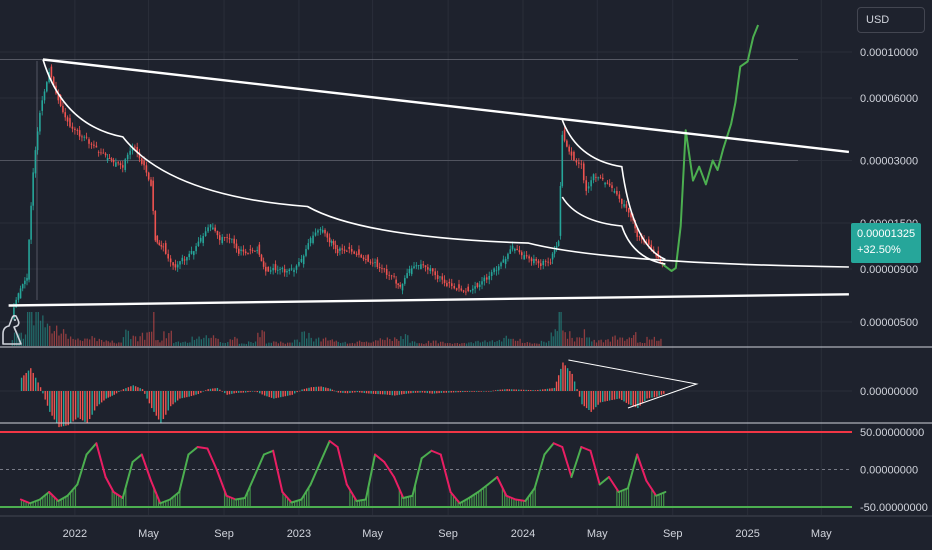 Image resolution: width=932 pixels, height=550 pixels. I want to click on oscillator-panel, so click(359, 393).